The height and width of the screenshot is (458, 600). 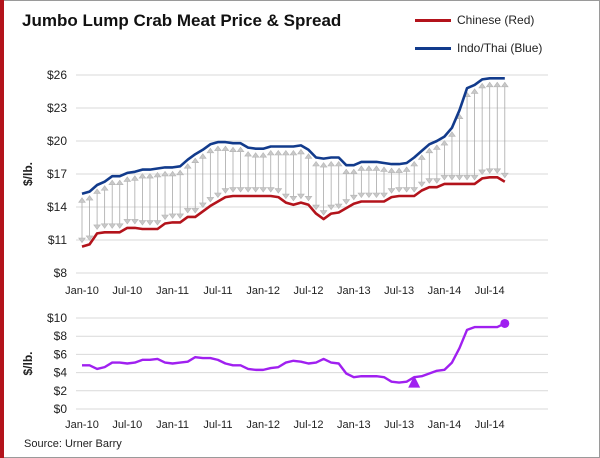 What do you see at coordinates (57, 141) in the screenshot?
I see `y-tick-label: $20` at bounding box center [57, 141].